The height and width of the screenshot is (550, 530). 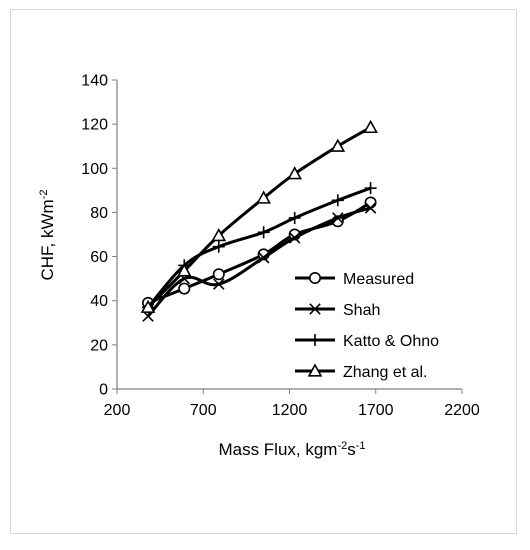 What do you see at coordinates (291, 449) in the screenshot?
I see `x-axis-title: Mass Flux, kgm-2s-1` at bounding box center [291, 449].